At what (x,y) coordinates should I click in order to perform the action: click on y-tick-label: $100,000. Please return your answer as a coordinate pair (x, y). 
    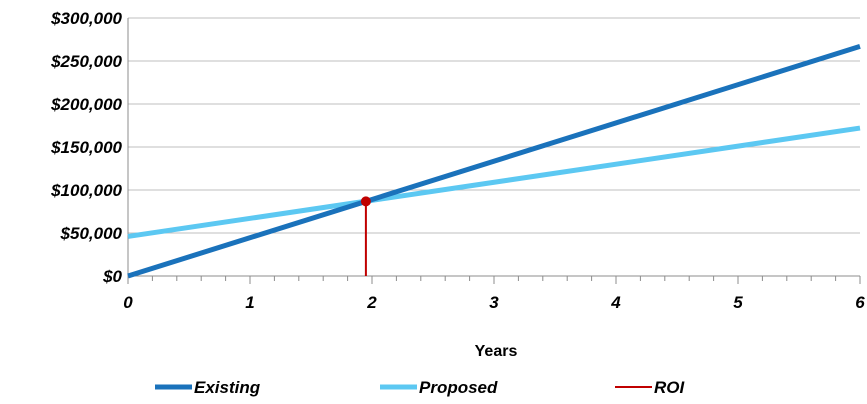
    Looking at the image, I should click on (86, 190).